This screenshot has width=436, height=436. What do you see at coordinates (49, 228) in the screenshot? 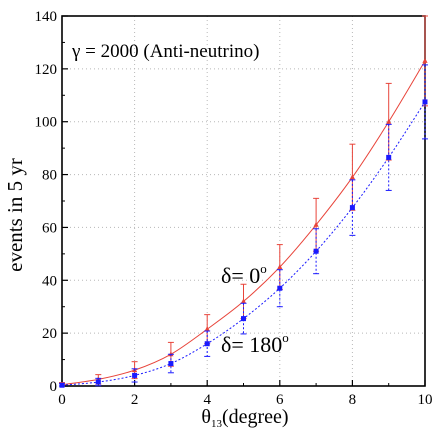
I see `y-tick-label: 60` at bounding box center [49, 228].